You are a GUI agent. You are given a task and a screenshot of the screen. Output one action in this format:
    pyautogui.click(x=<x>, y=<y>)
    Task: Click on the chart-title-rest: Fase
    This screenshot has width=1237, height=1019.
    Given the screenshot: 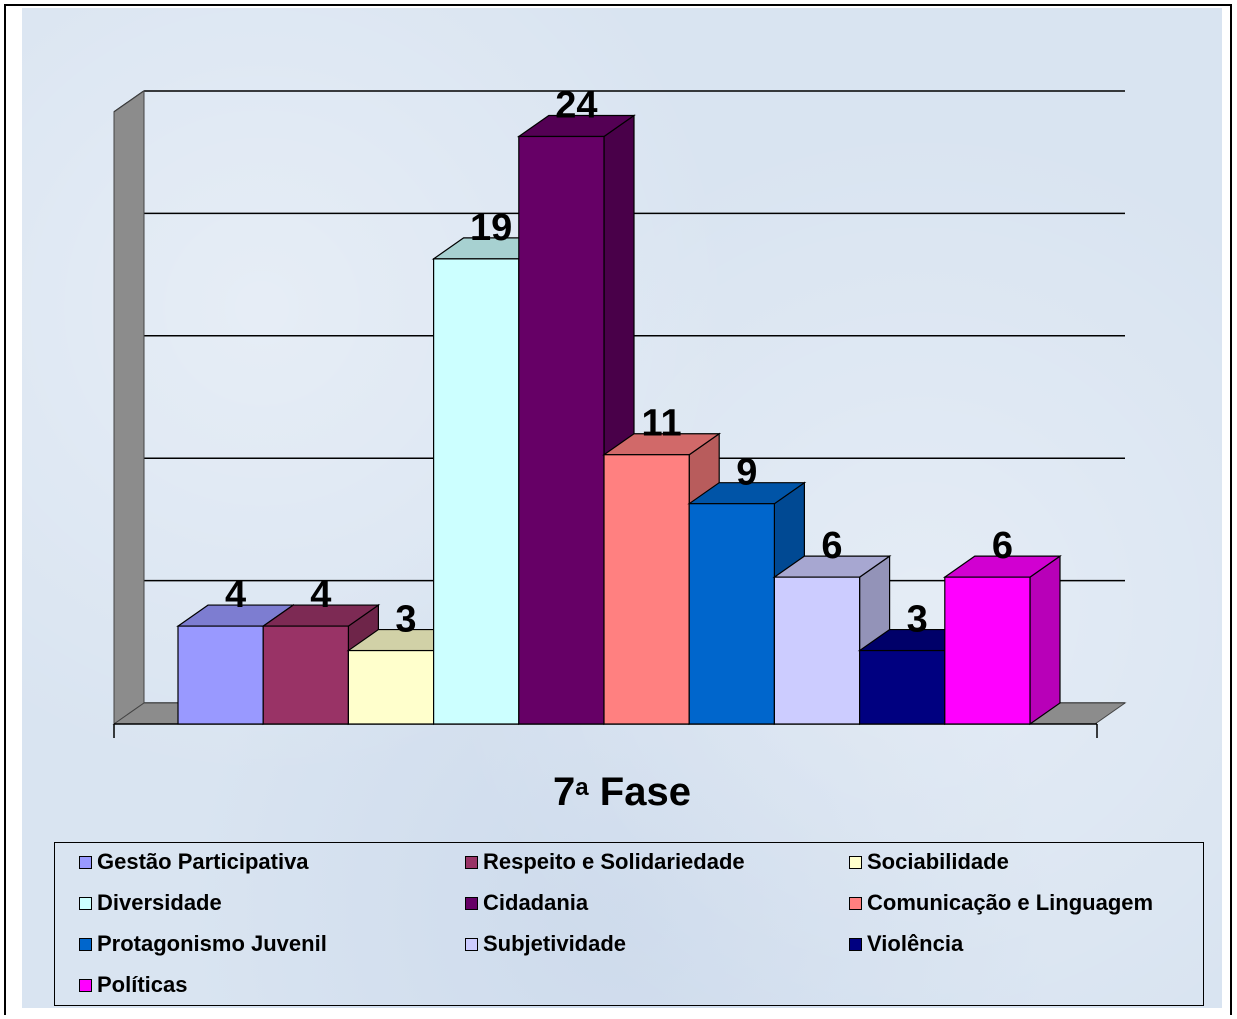 What is the action you would take?
    pyautogui.click(x=639, y=792)
    